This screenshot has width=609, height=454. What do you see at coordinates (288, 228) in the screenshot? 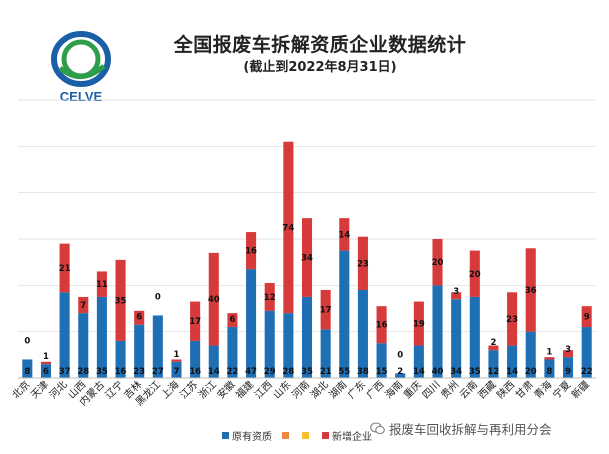
I see `data-label-new: 74` at bounding box center [288, 228].